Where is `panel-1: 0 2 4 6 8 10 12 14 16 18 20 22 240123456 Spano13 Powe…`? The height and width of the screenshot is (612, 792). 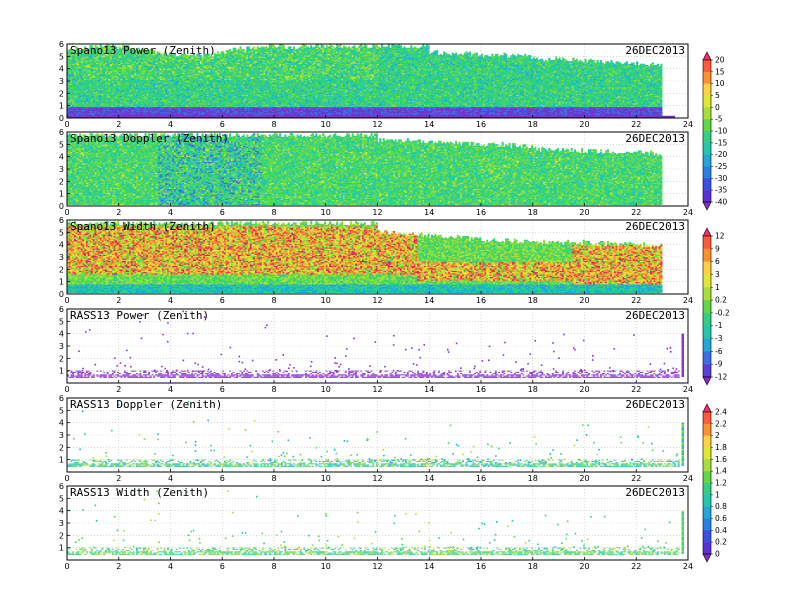
panel-1: 0 2 4 6 8 10 12 14 16 18 20 22 240123456 Spano13 Powe… is located at coordinates (376, 84).